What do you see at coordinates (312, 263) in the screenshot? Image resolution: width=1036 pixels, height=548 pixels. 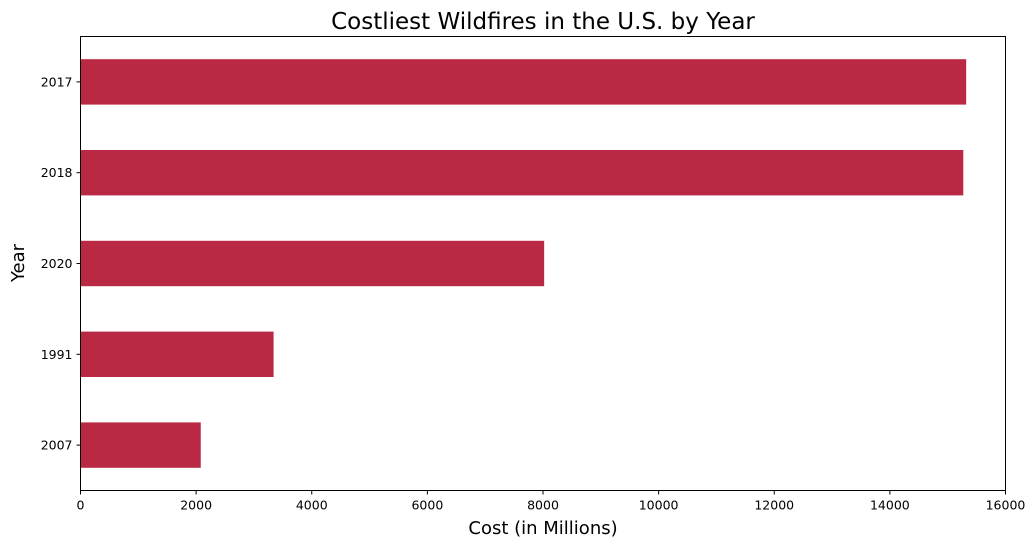 I see `bar-2020` at bounding box center [312, 263].